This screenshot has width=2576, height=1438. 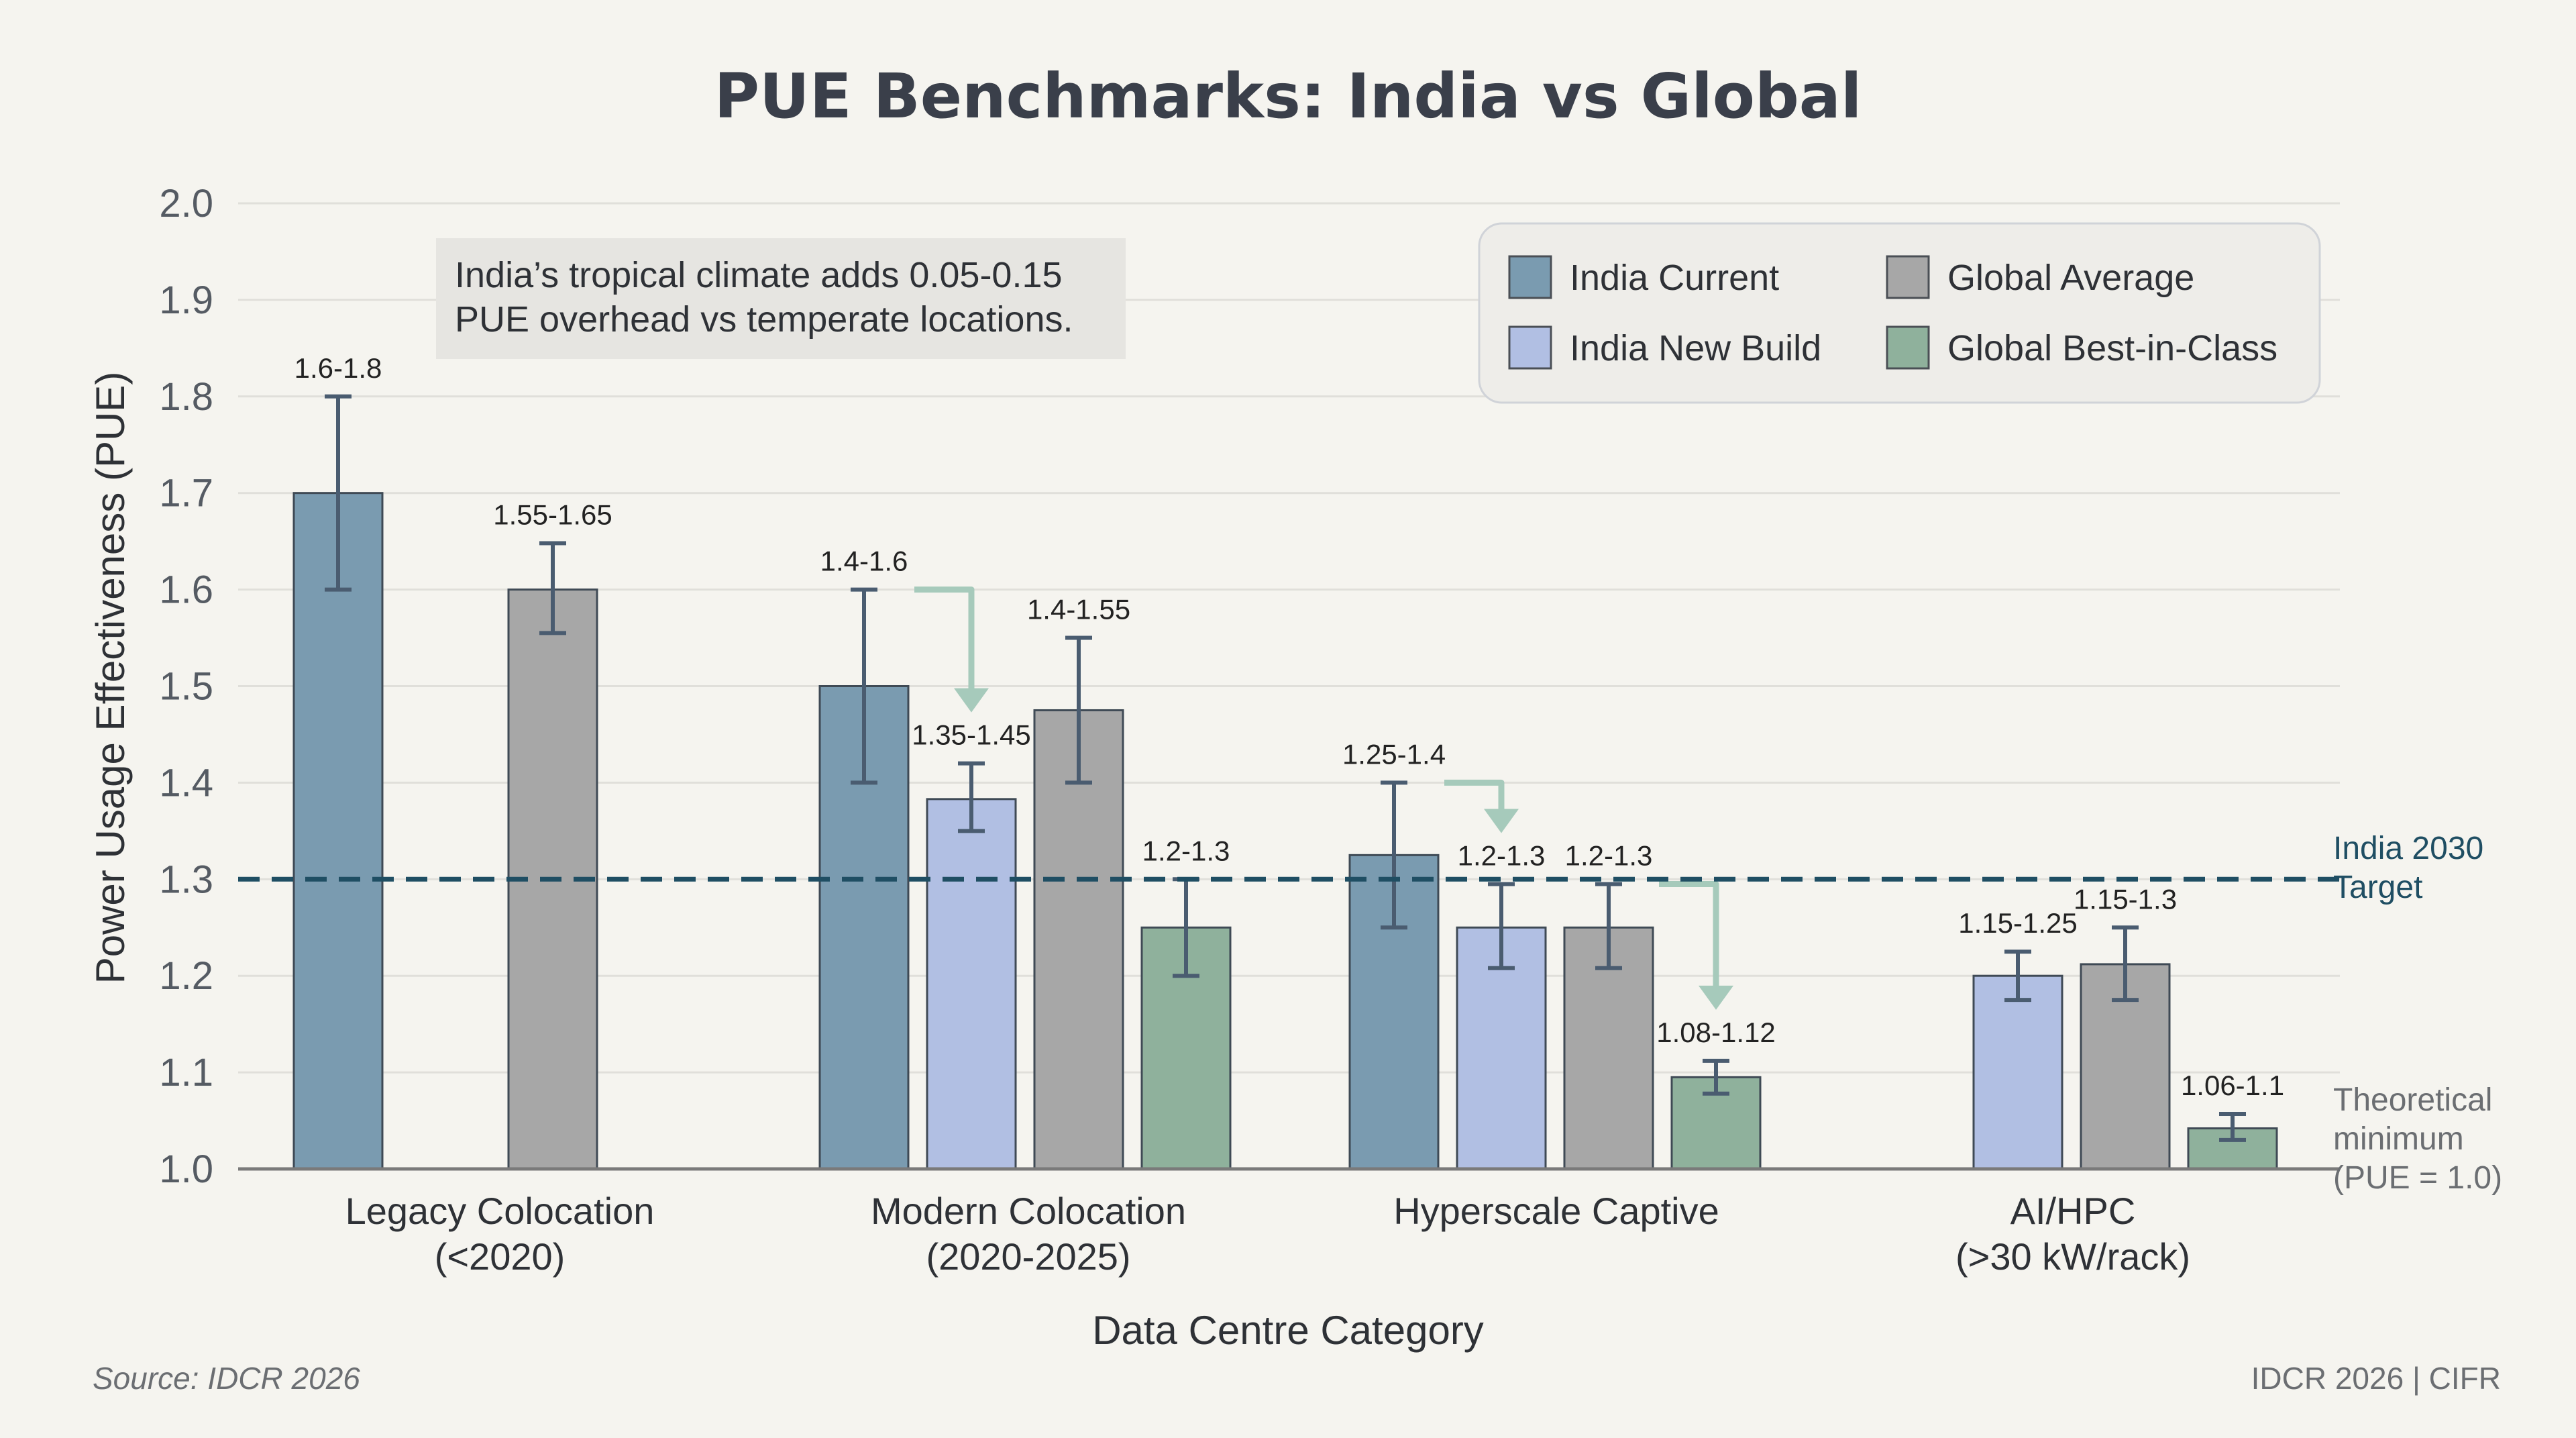 I want to click on y-tick-label: 1.4, so click(x=186, y=783).